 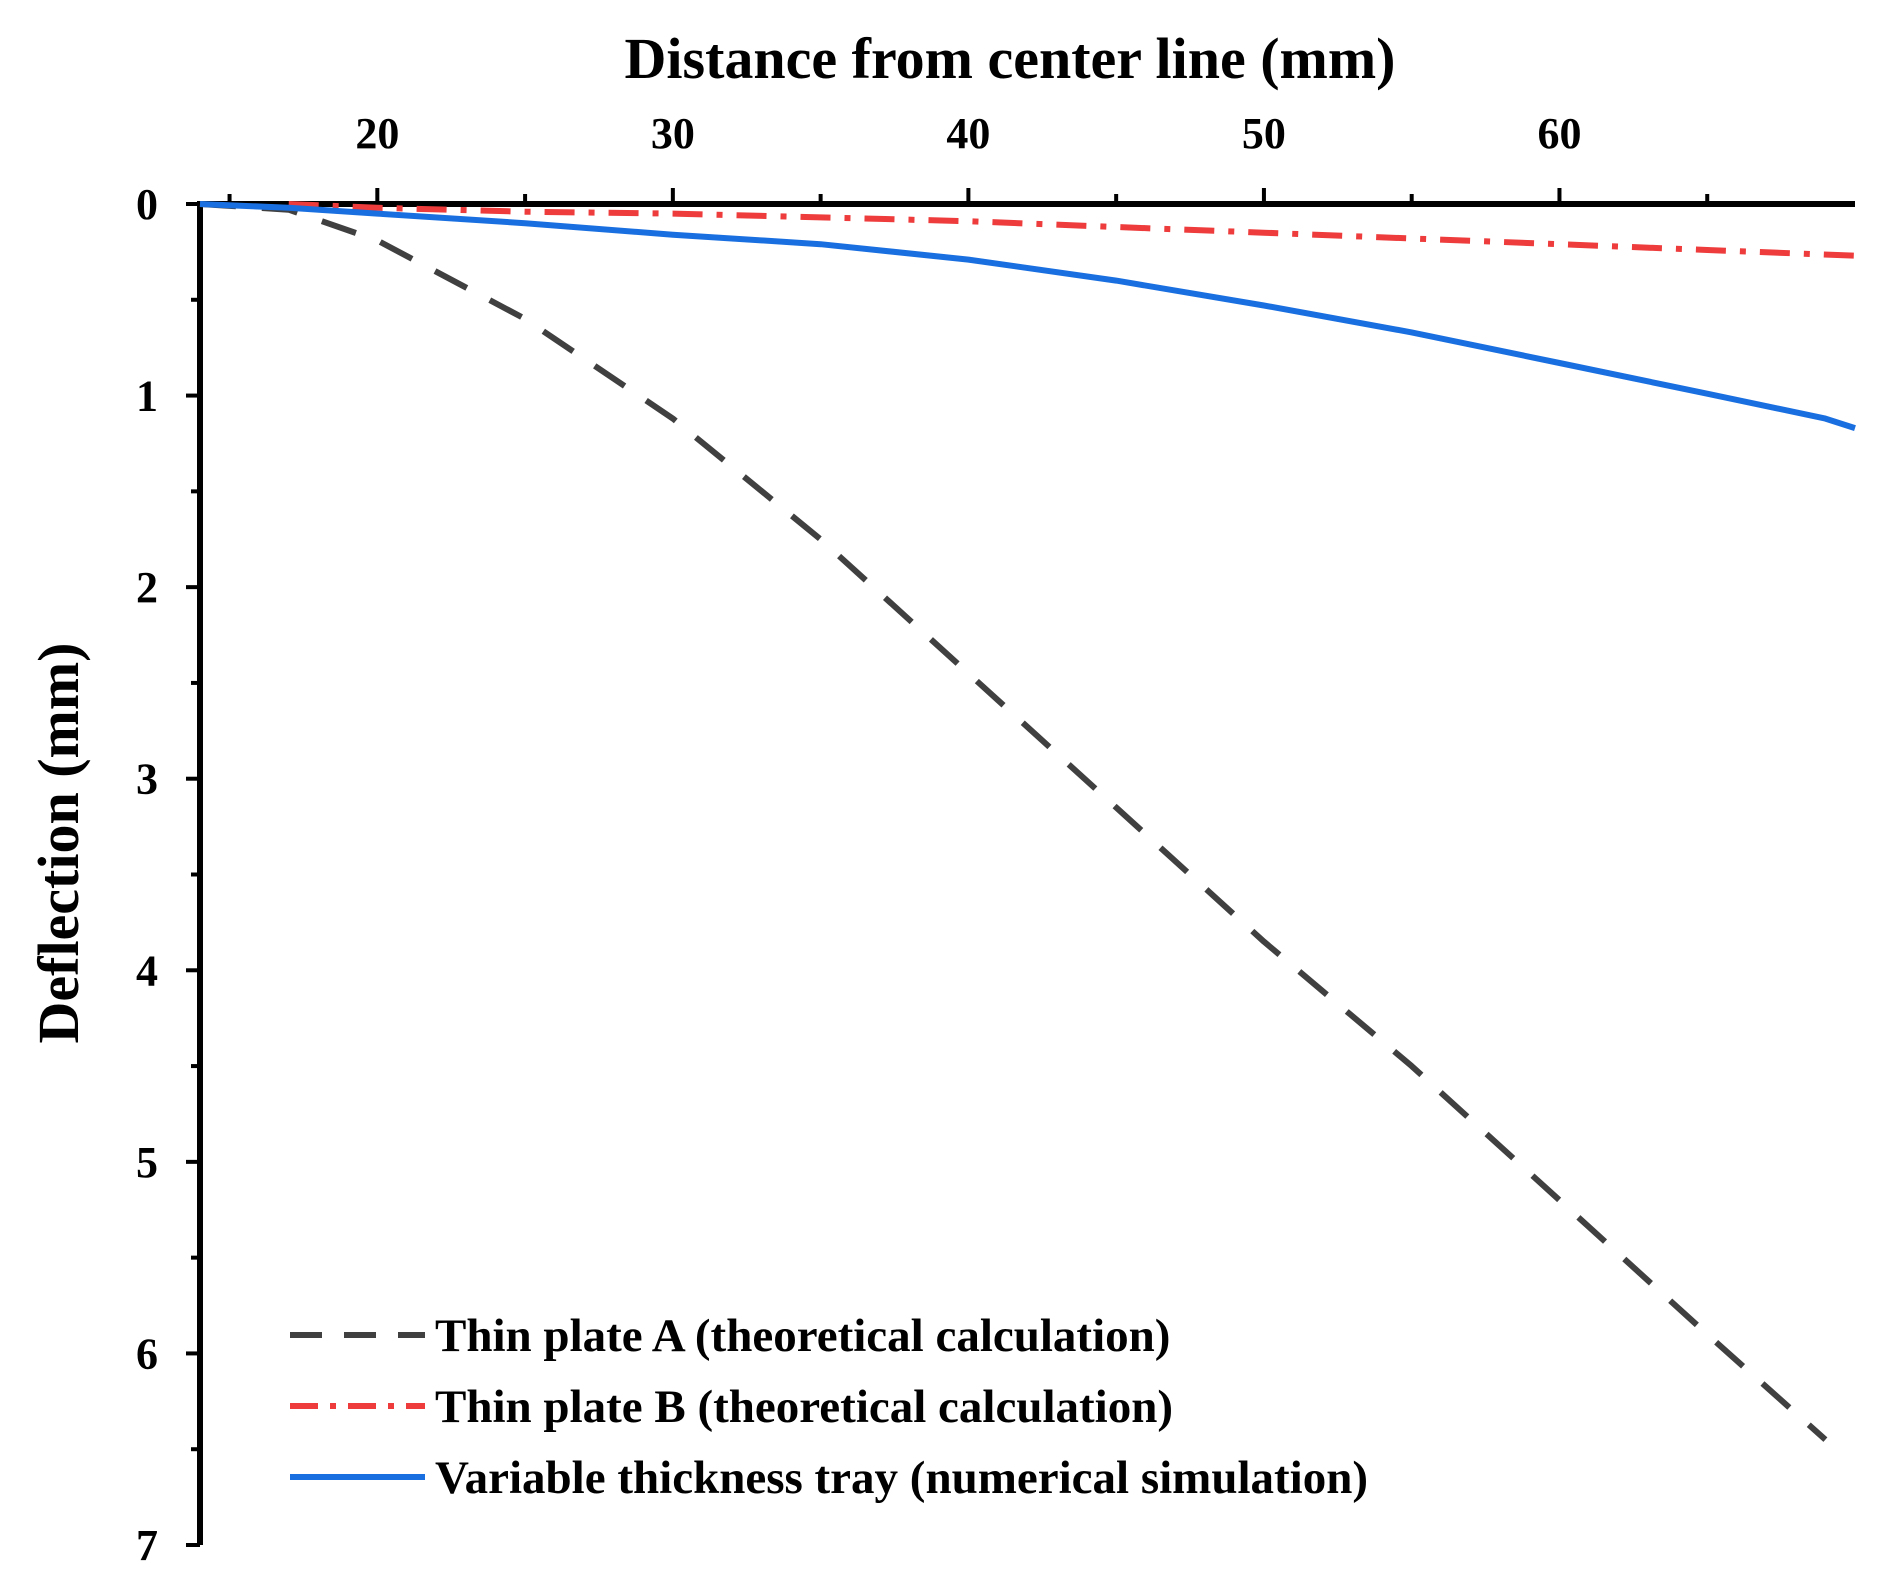 What do you see at coordinates (147, 396) in the screenshot?
I see `y-tick-label: 1` at bounding box center [147, 396].